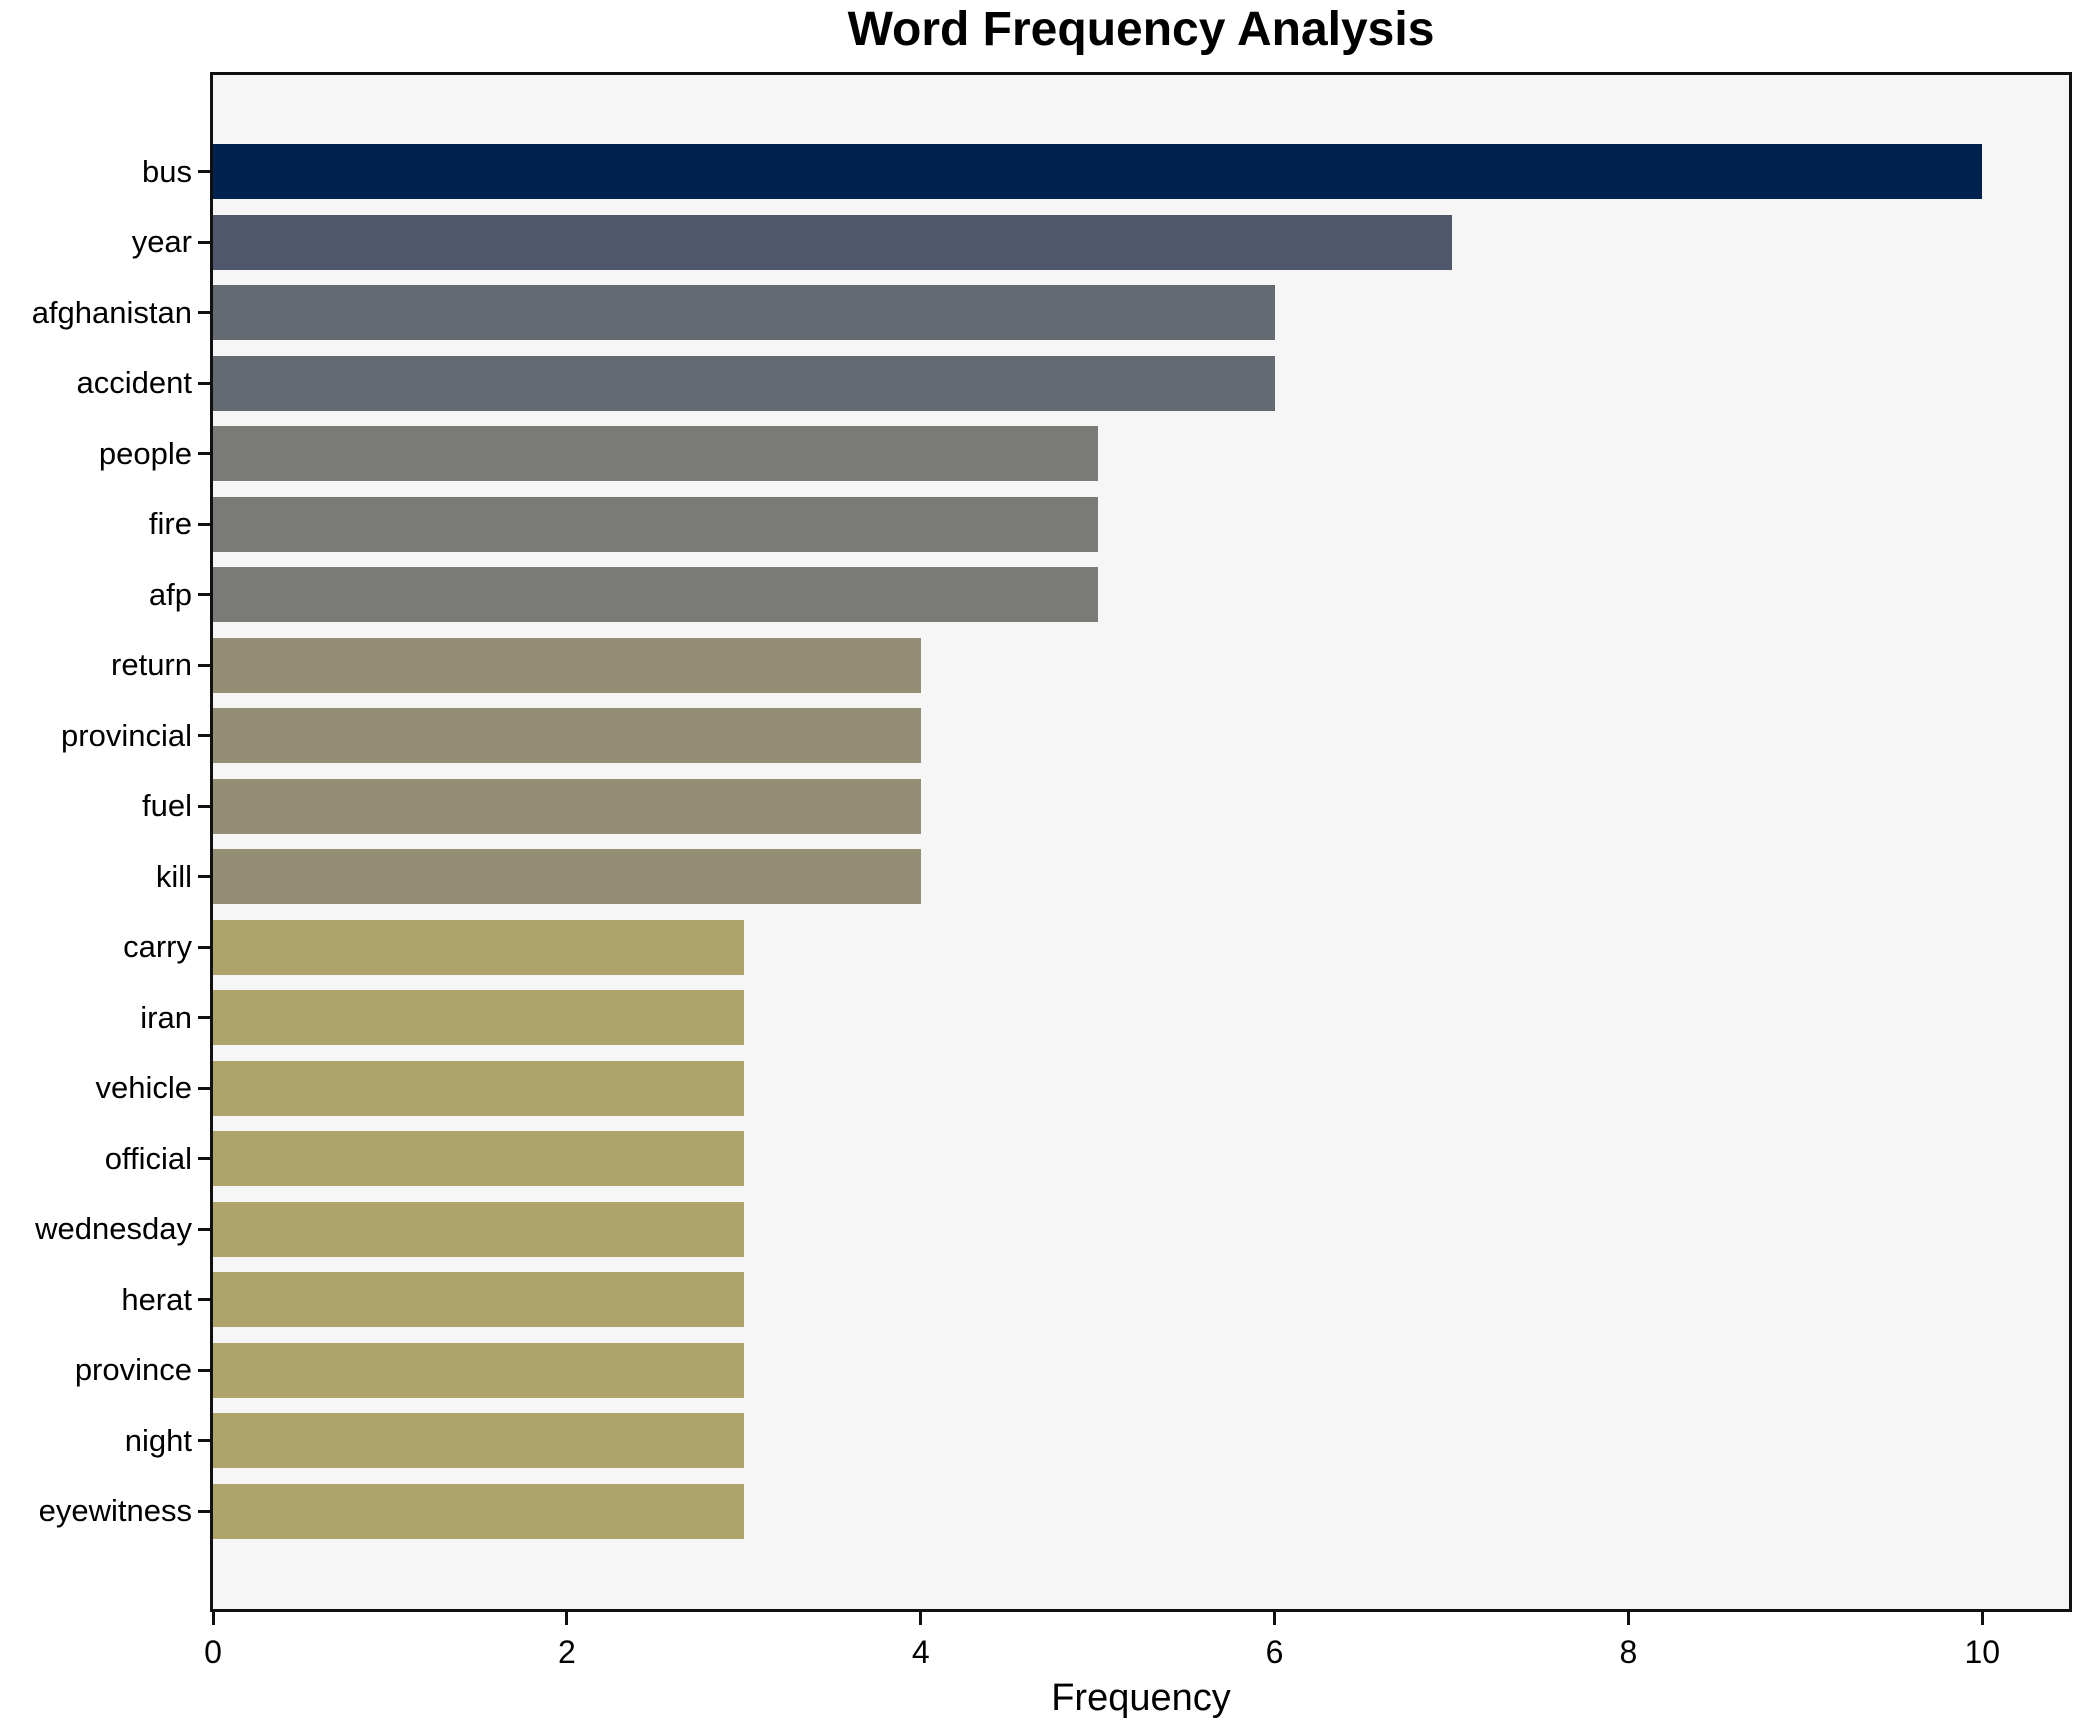  What do you see at coordinates (170, 594) in the screenshot?
I see `y-tick-label-afp: afp` at bounding box center [170, 594].